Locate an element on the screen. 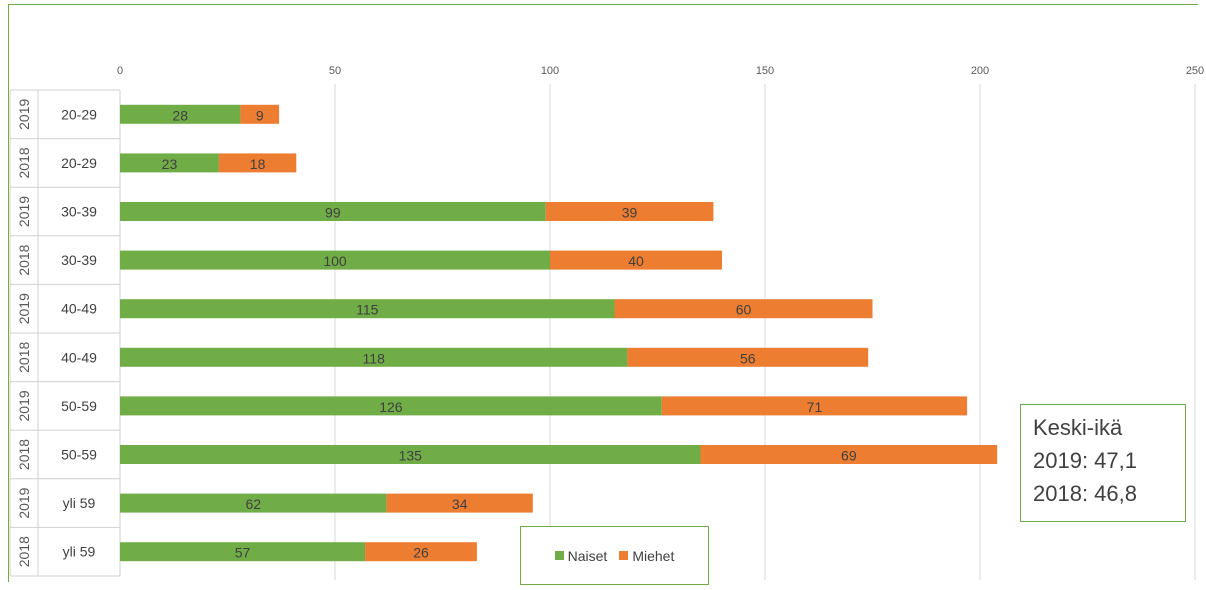  data-label-miehet: 18 is located at coordinates (258, 164).